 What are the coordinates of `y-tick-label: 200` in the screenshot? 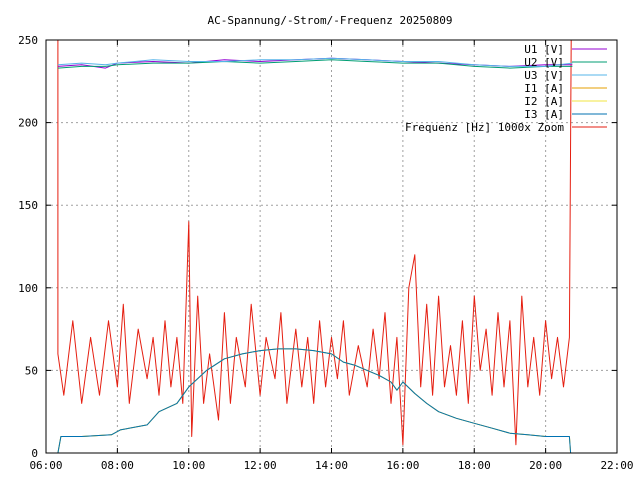 It's located at (28, 123).